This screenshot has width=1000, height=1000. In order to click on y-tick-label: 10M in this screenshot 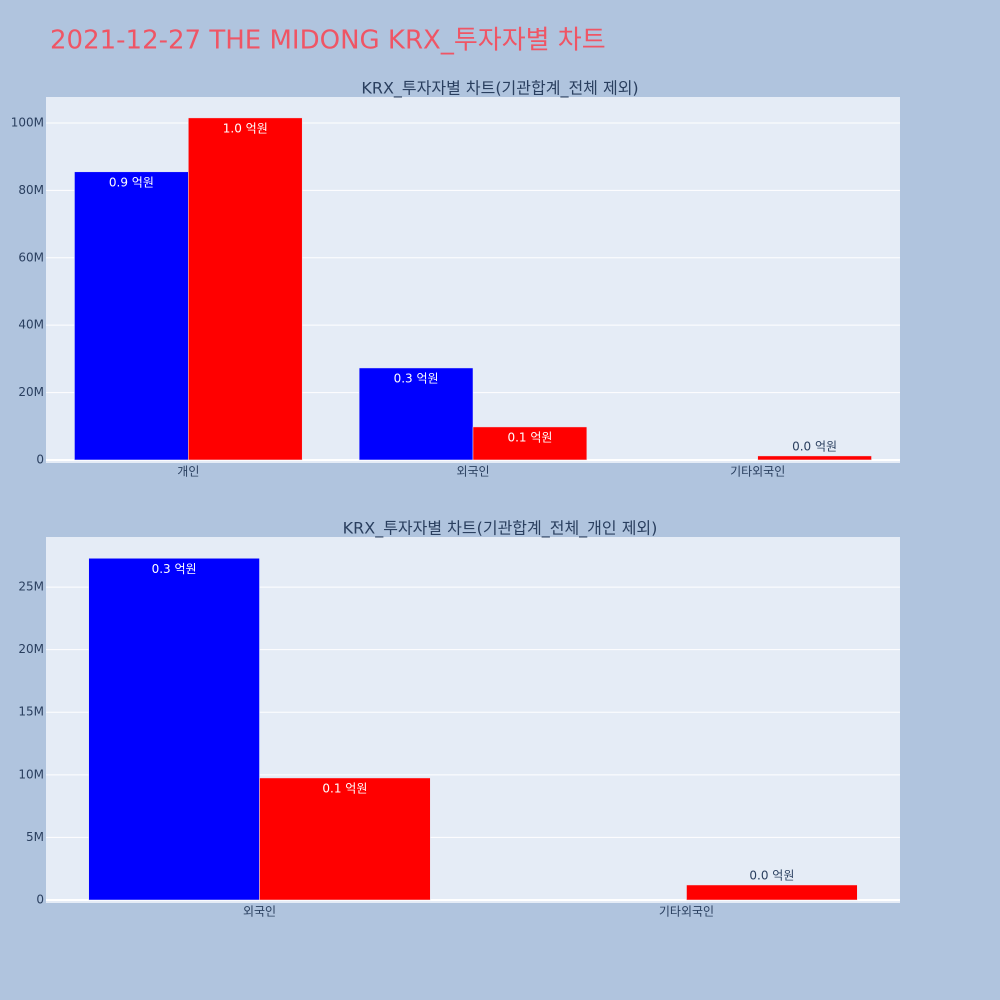, I will do `click(31, 774)`.